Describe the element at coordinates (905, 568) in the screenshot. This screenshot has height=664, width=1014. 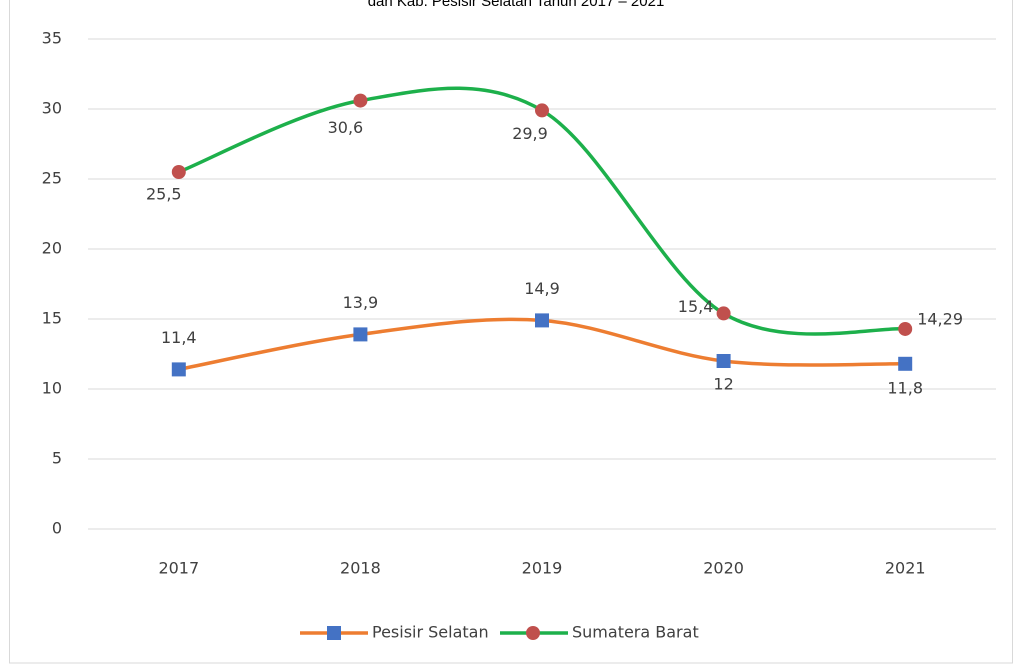
I see `x-tick-label: 2021` at that location.